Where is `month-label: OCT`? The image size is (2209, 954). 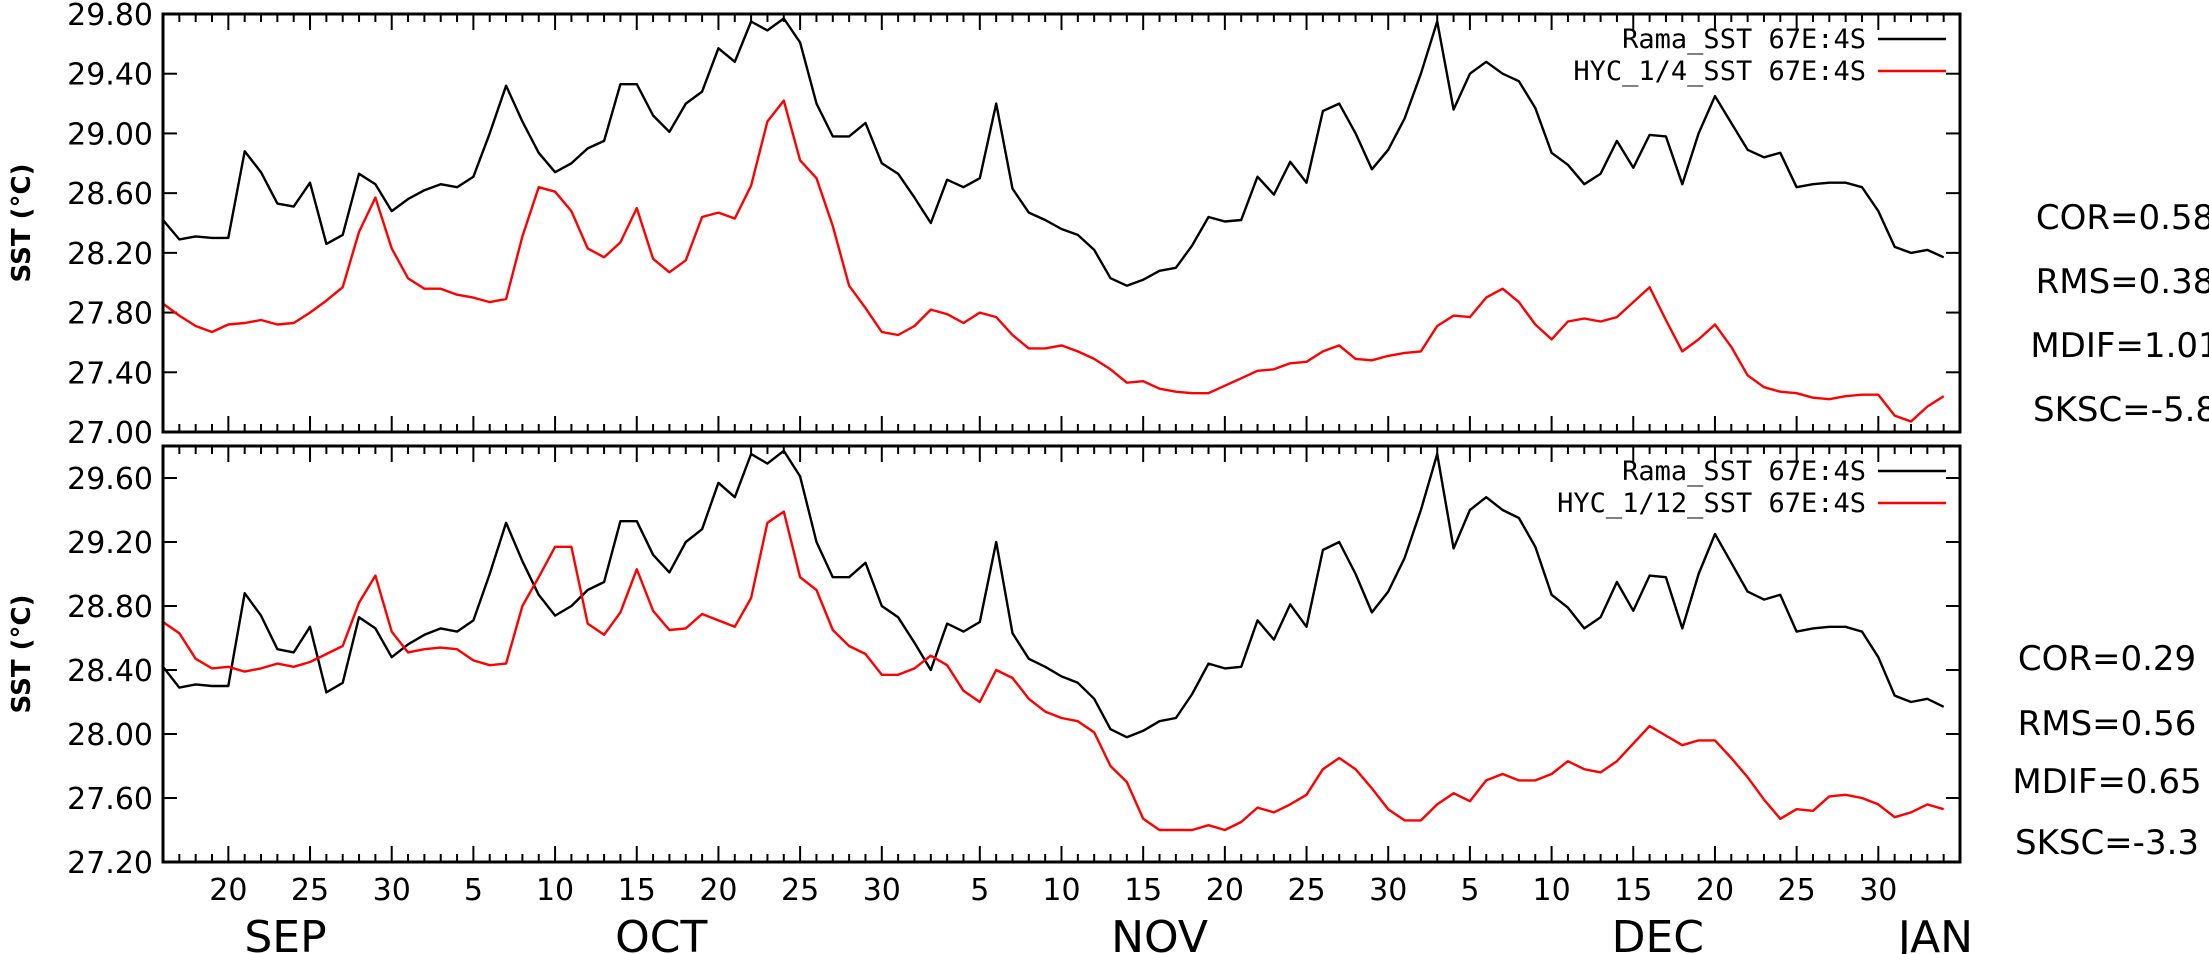 month-label: OCT is located at coordinates (661, 933).